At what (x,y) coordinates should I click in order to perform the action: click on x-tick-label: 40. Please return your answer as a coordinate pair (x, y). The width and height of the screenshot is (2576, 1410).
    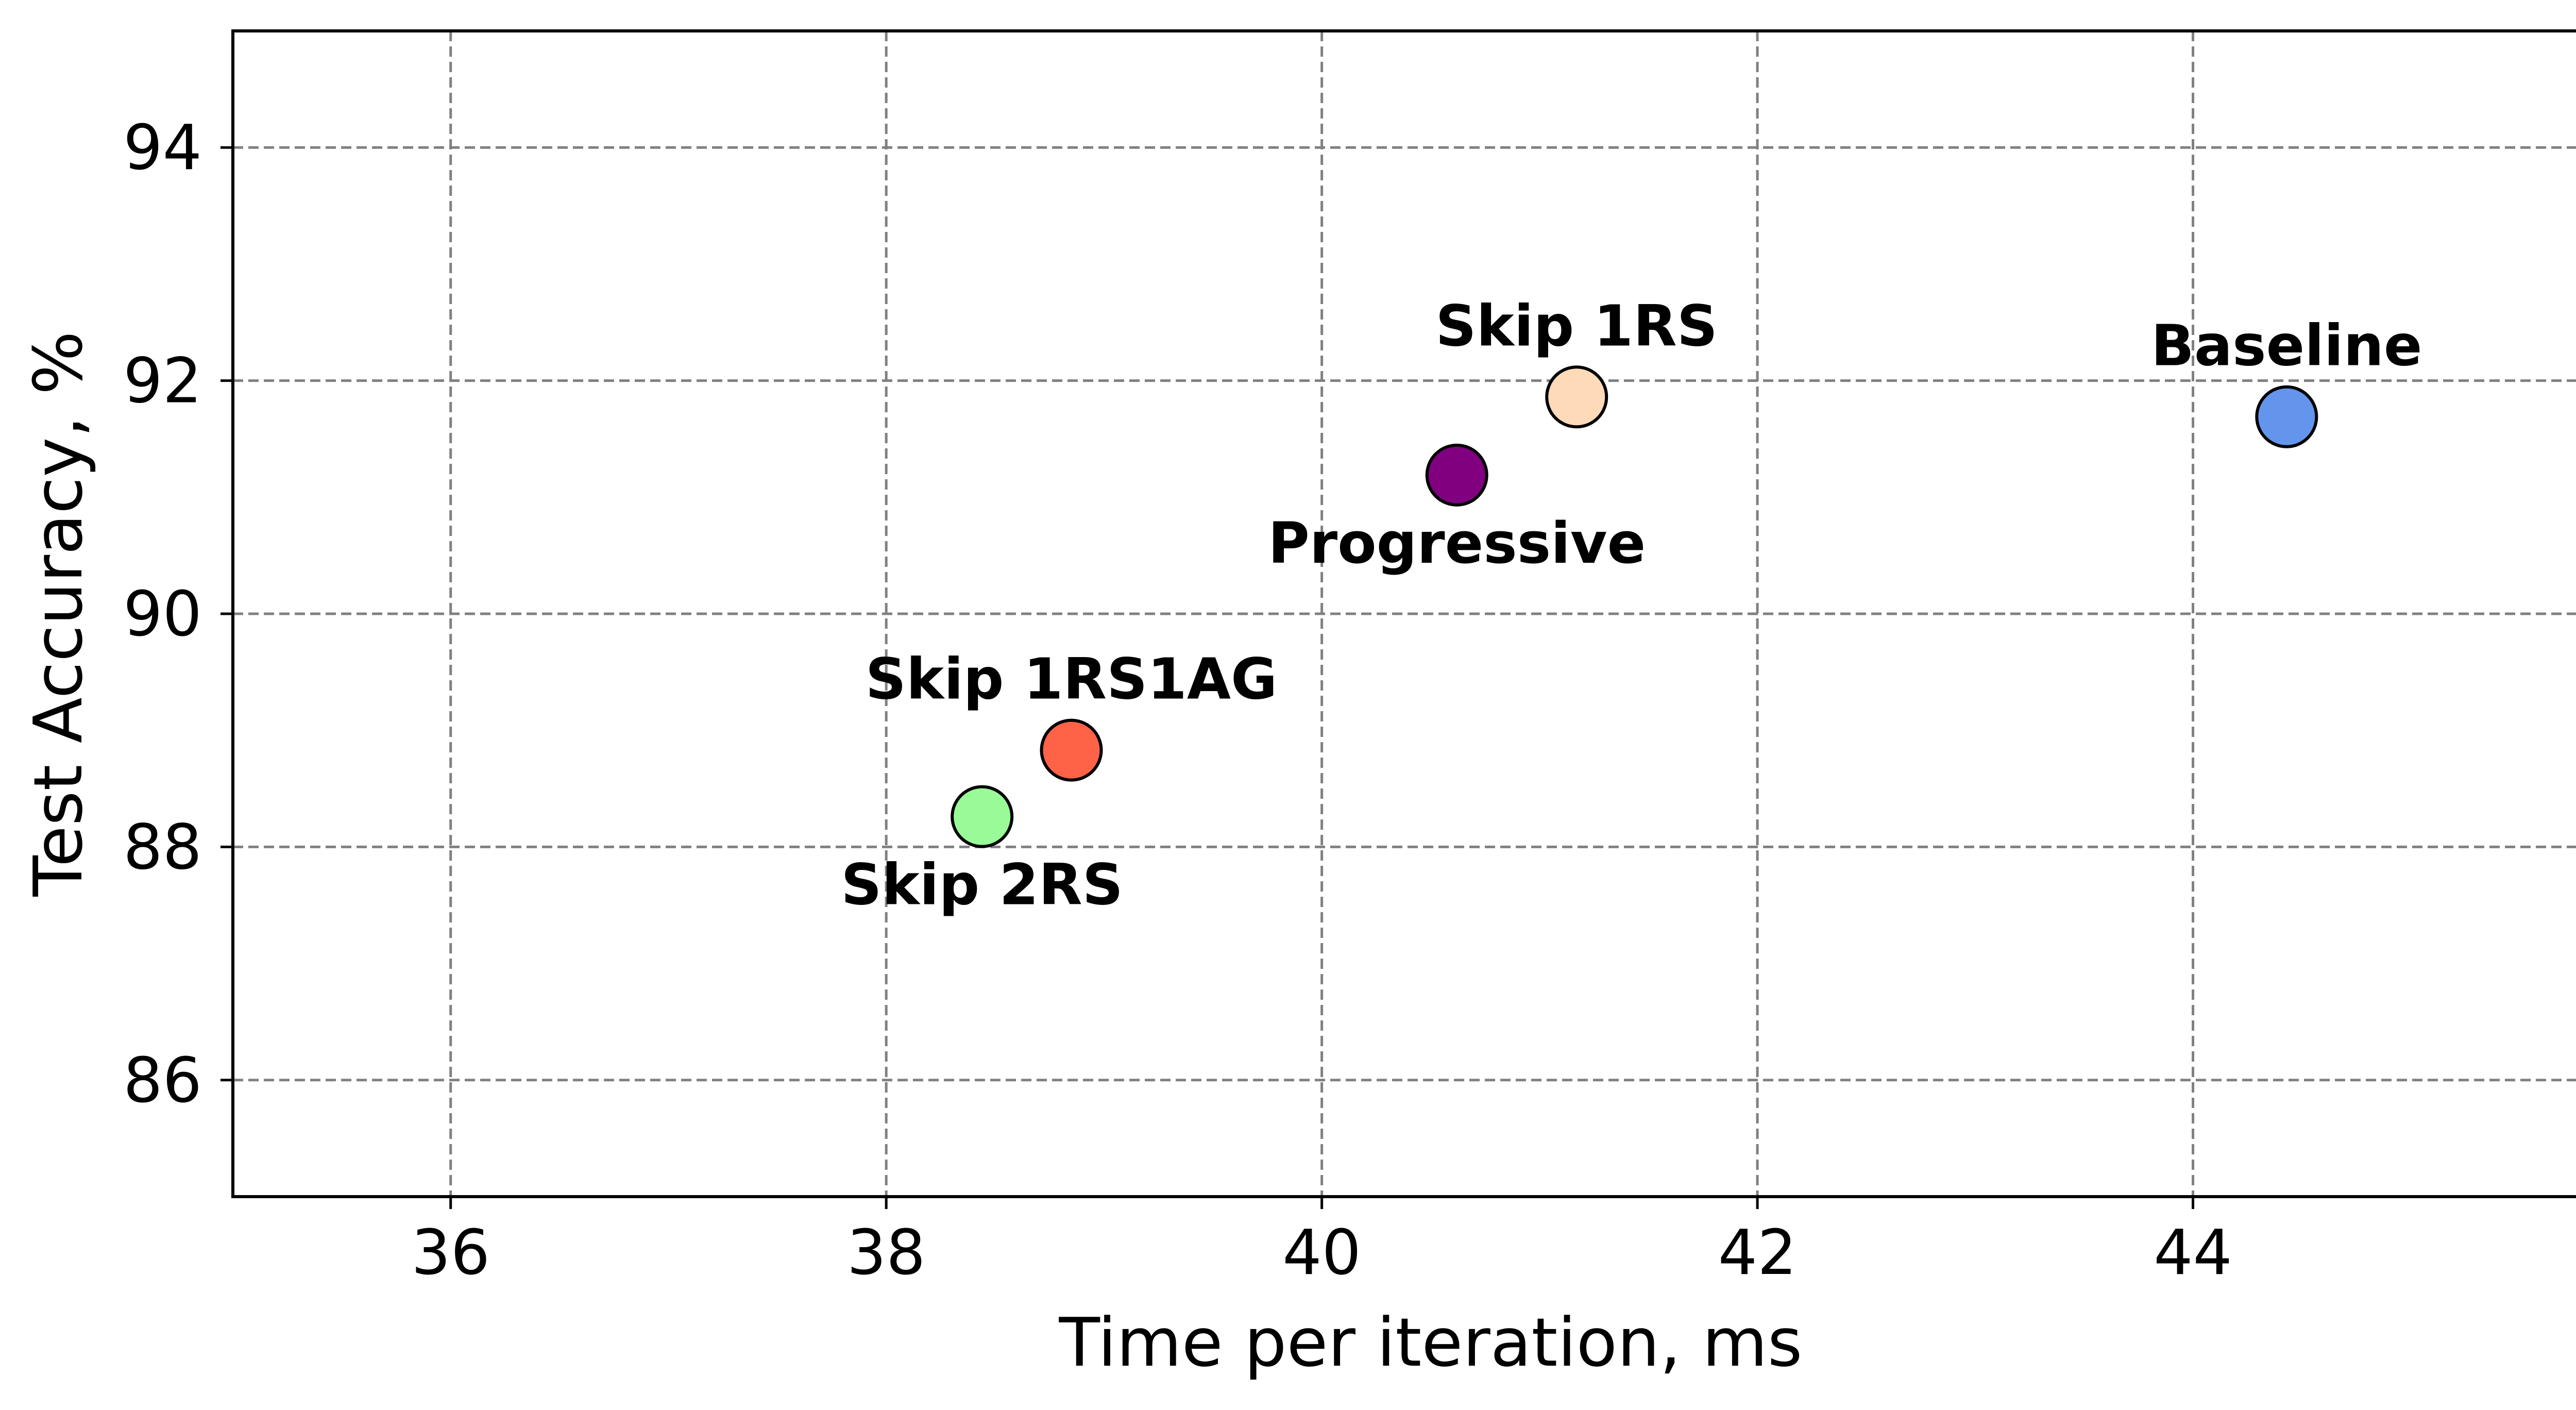
    Looking at the image, I should click on (1321, 1253).